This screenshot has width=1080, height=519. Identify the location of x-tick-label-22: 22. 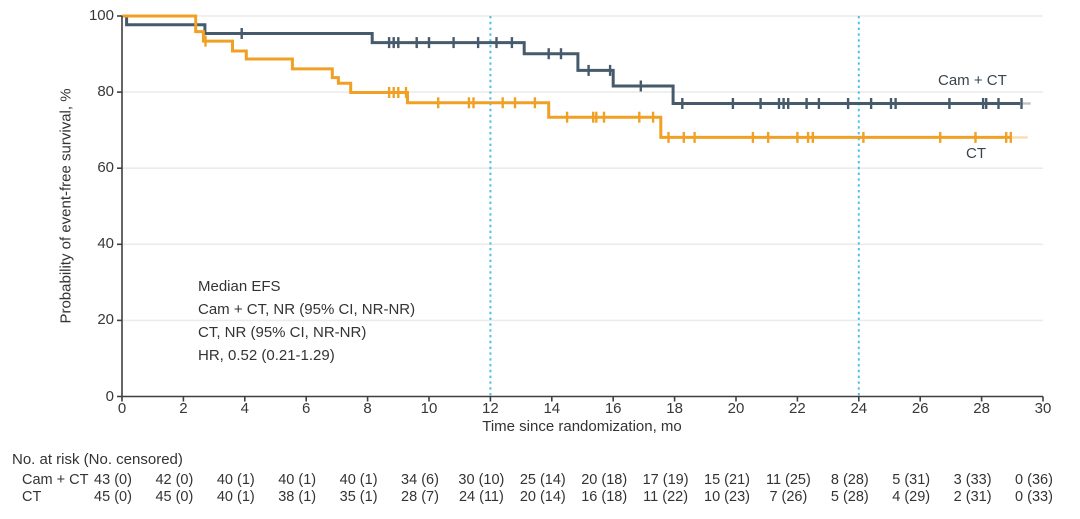
(797, 408).